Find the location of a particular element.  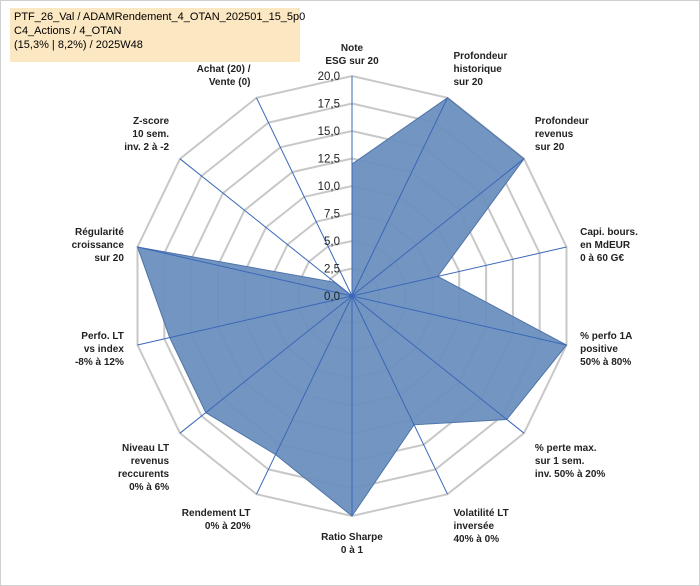

axis-label-line: Capi. bours. is located at coordinates (609, 232).